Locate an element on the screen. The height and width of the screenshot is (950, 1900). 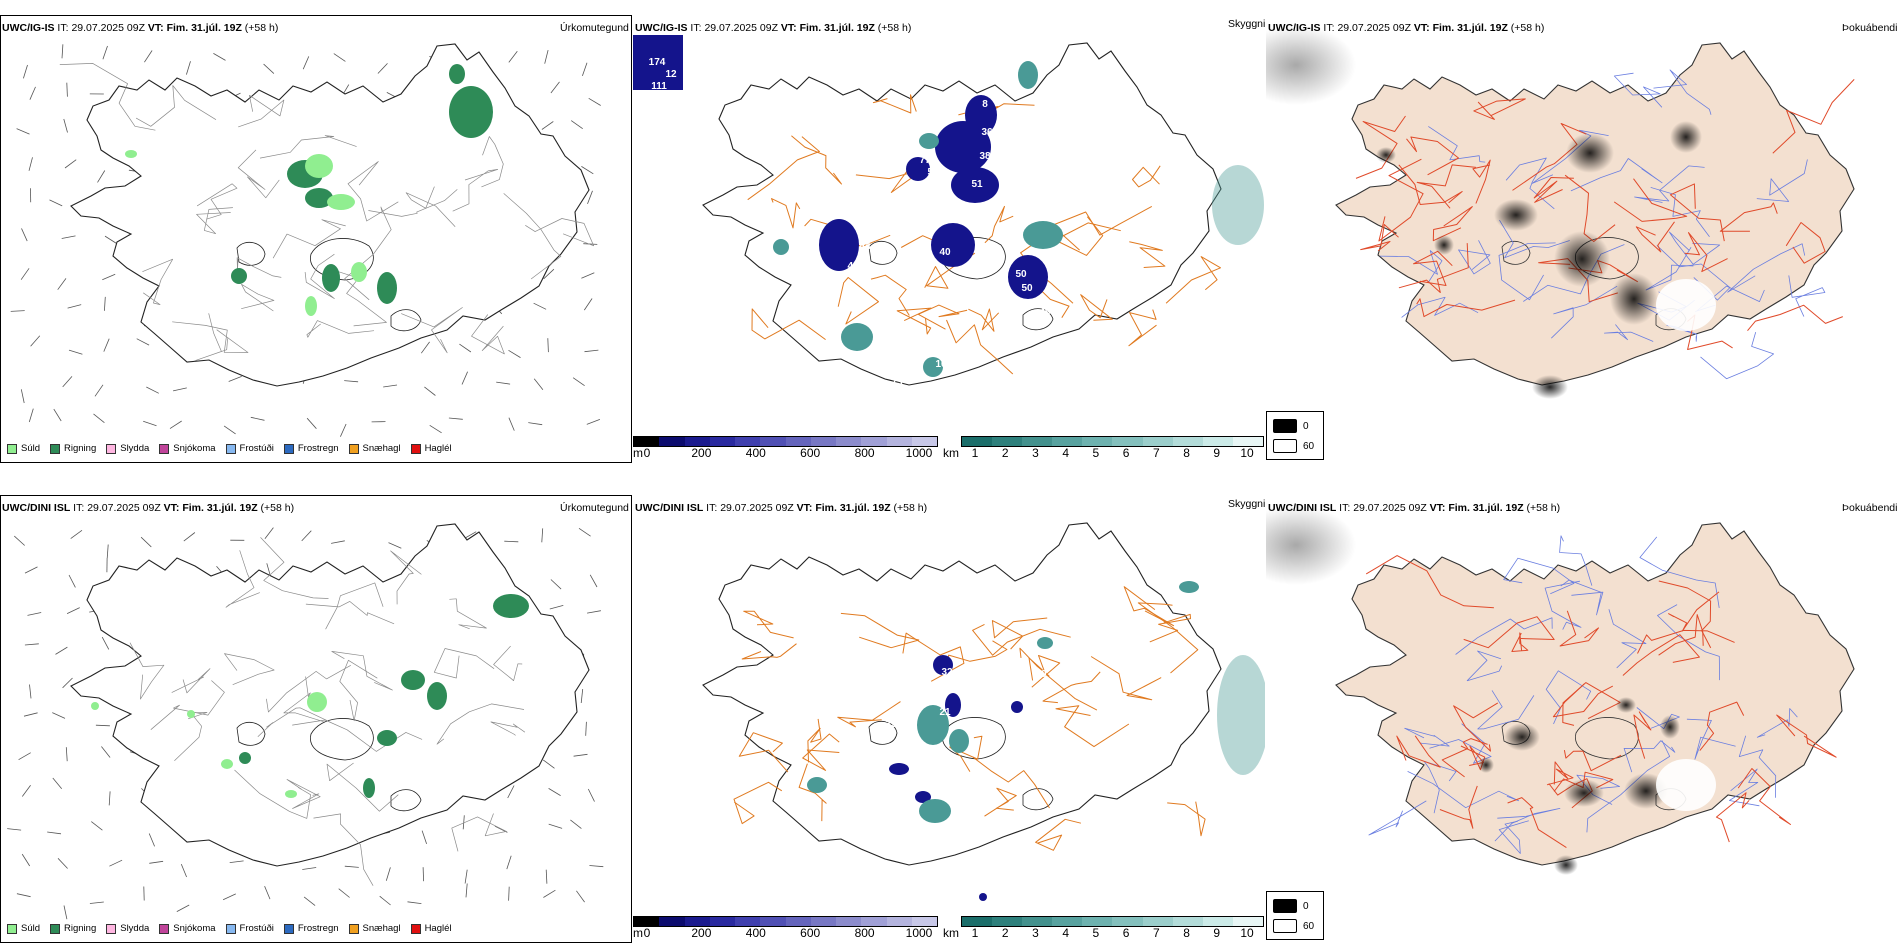
cloud-base-value-label: 111 is located at coordinates (659, 86).